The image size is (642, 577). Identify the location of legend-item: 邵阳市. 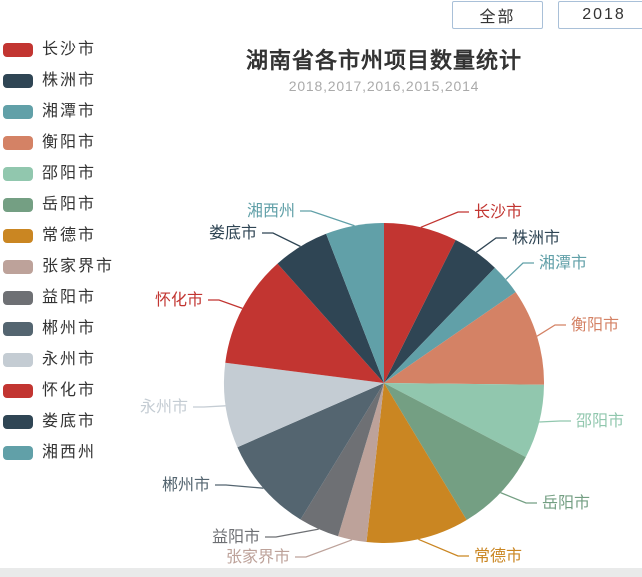
(58, 173).